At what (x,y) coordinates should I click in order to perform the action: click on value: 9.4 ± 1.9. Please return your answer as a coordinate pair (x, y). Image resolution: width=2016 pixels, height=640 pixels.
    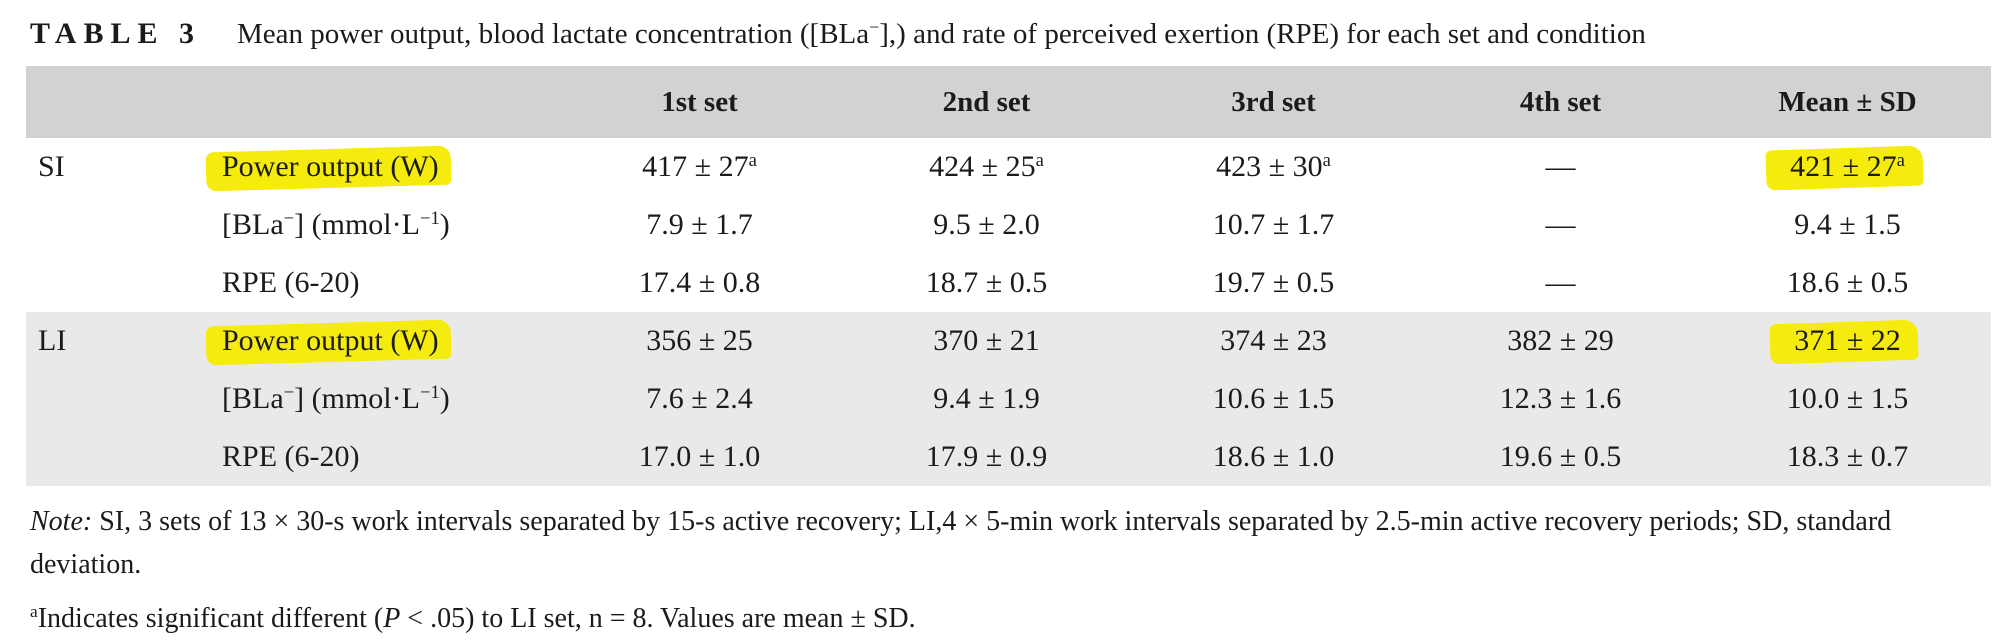
    Looking at the image, I should click on (986, 398).